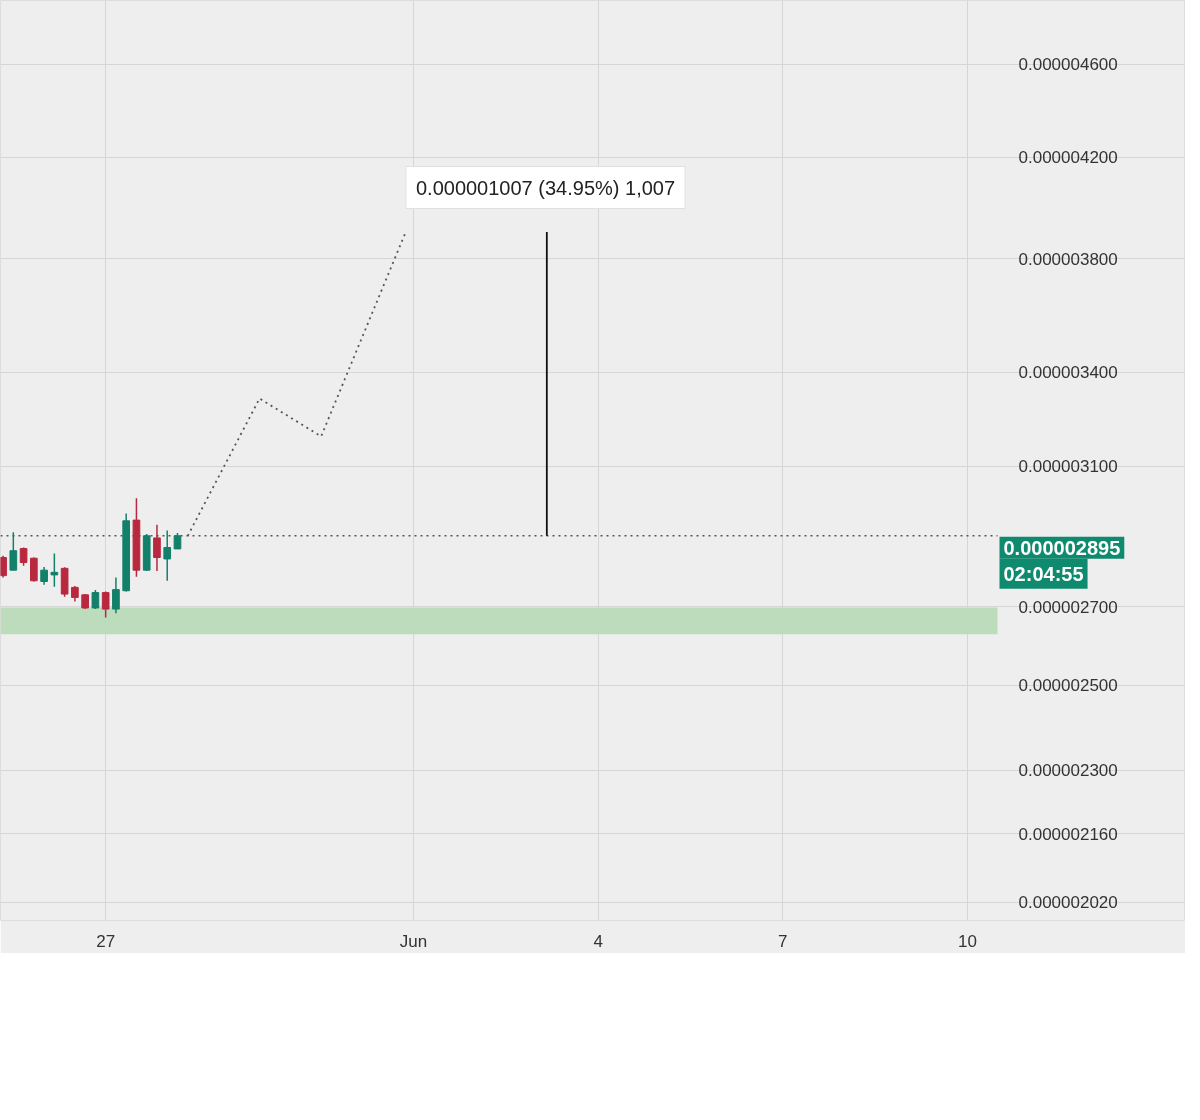 The height and width of the screenshot is (1120, 1200). Describe the element at coordinates (1068, 467) in the screenshot. I see `y-tick-label: 0.000003100` at that location.